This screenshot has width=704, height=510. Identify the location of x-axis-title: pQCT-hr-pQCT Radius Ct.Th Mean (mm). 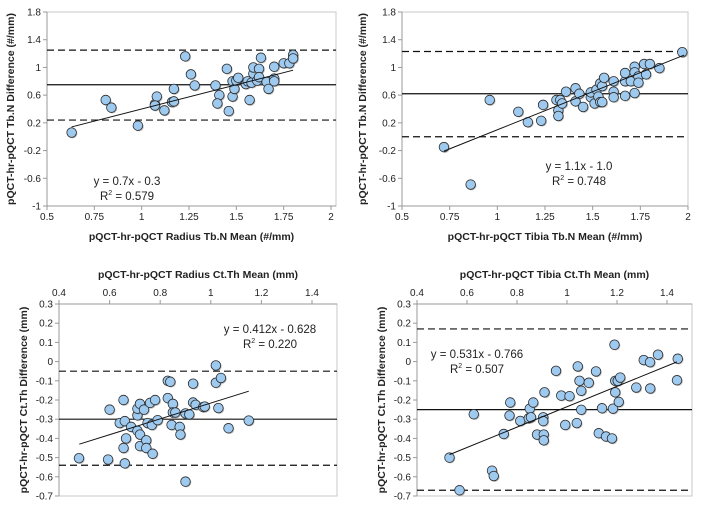
(198, 275).